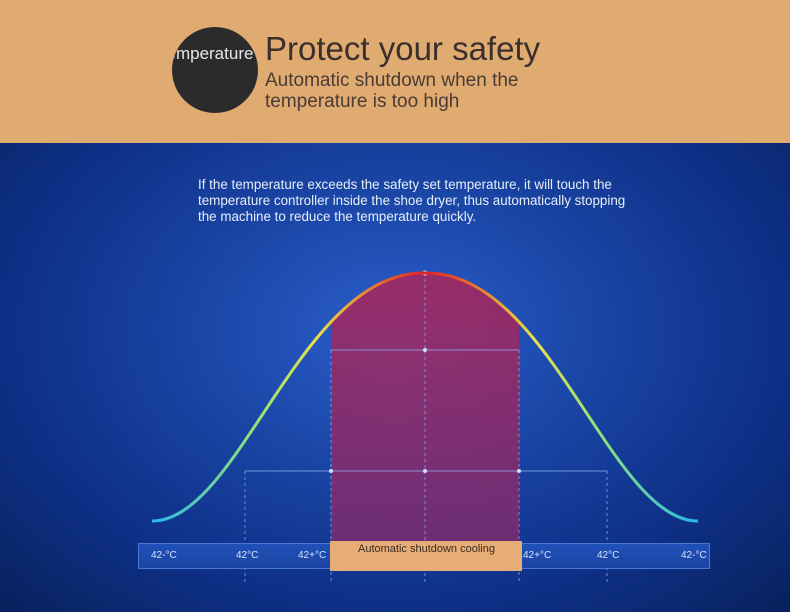  I want to click on badge-label: Temperature control, so click(215, 53).